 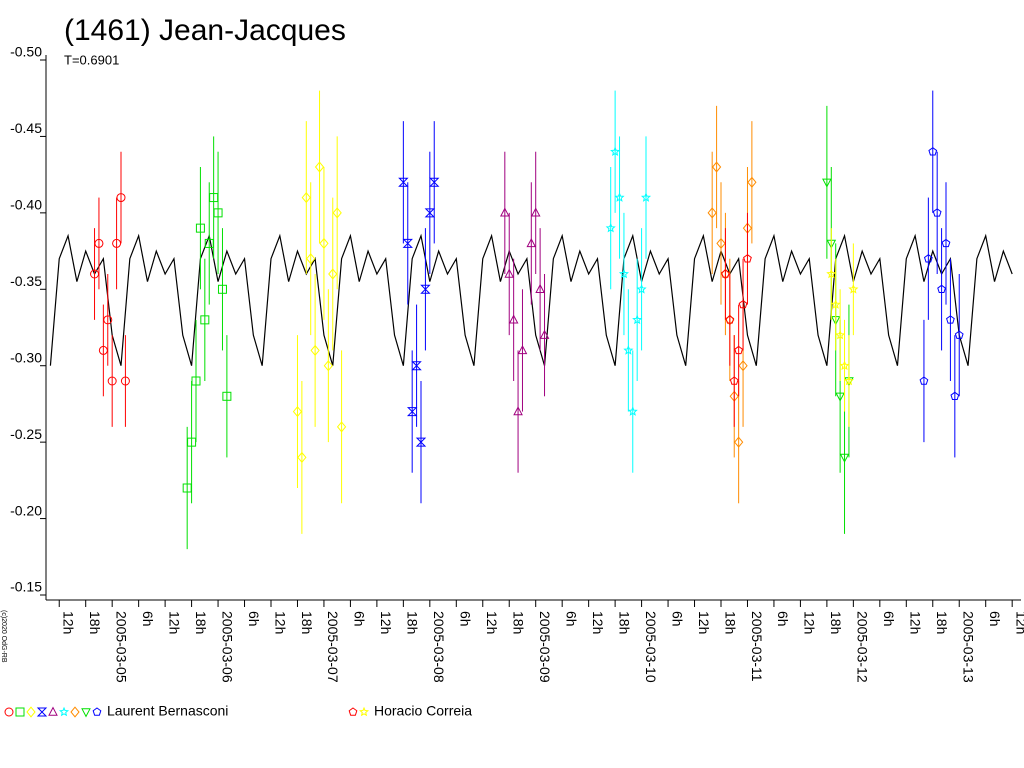 What do you see at coordinates (167, 711) in the screenshot?
I see `legend-label: Laurent Bernasconi` at bounding box center [167, 711].